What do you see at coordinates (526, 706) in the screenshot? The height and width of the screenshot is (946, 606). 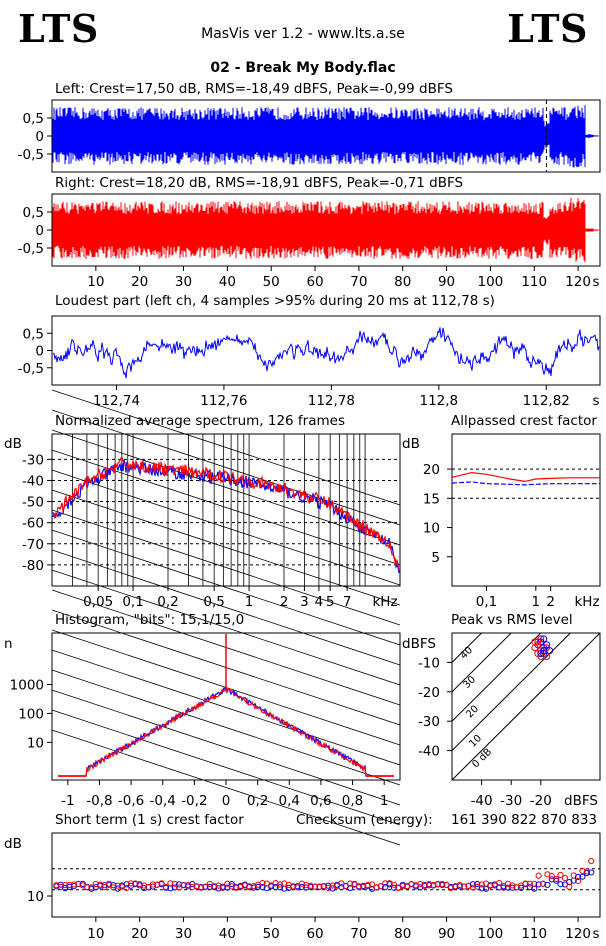 I see `peak-vs-rms-frame` at bounding box center [526, 706].